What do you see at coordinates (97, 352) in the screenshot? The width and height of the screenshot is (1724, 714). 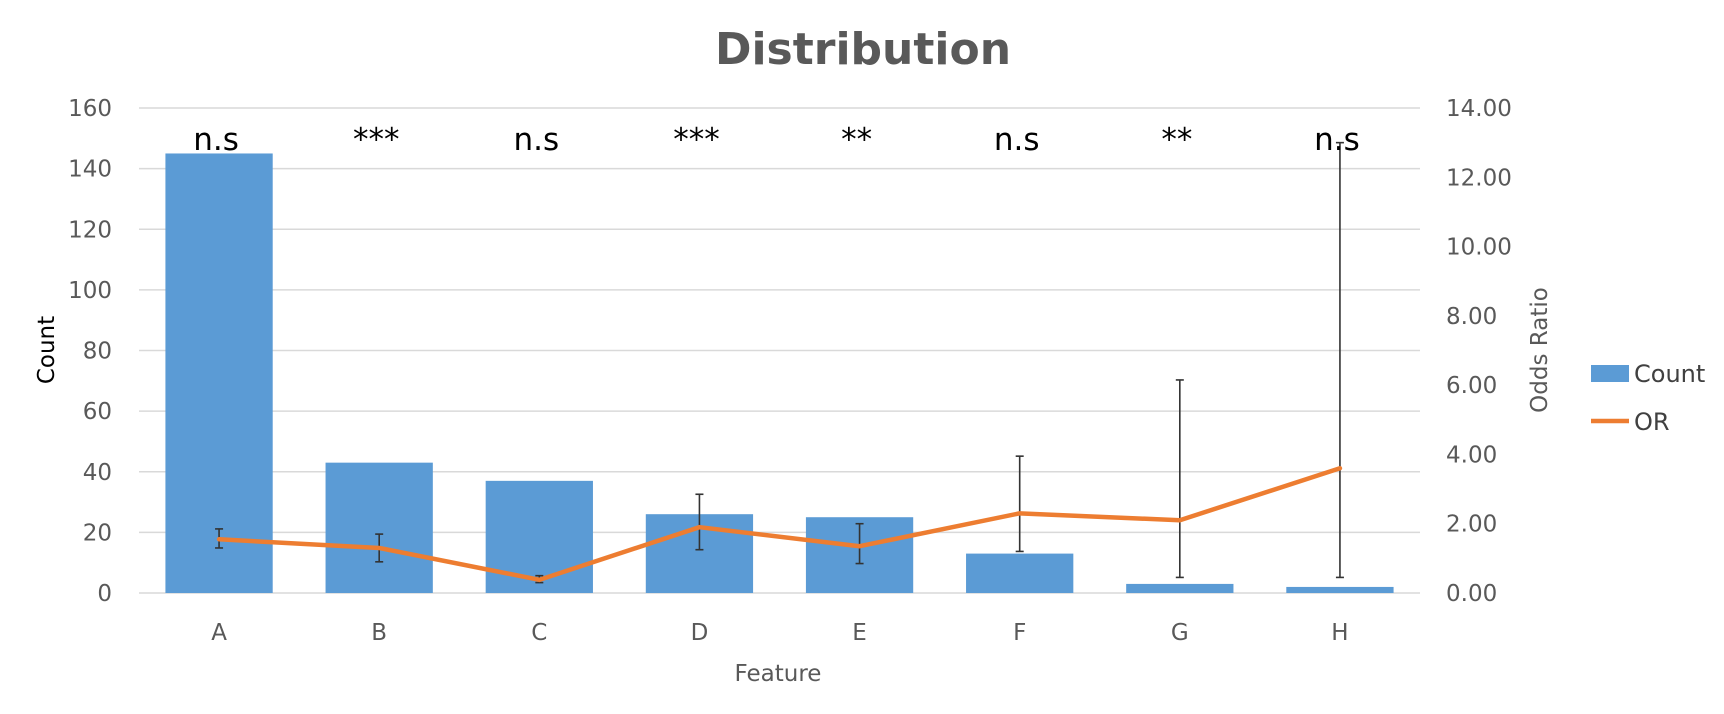 I see `y-tick-label: 80` at bounding box center [97, 352].